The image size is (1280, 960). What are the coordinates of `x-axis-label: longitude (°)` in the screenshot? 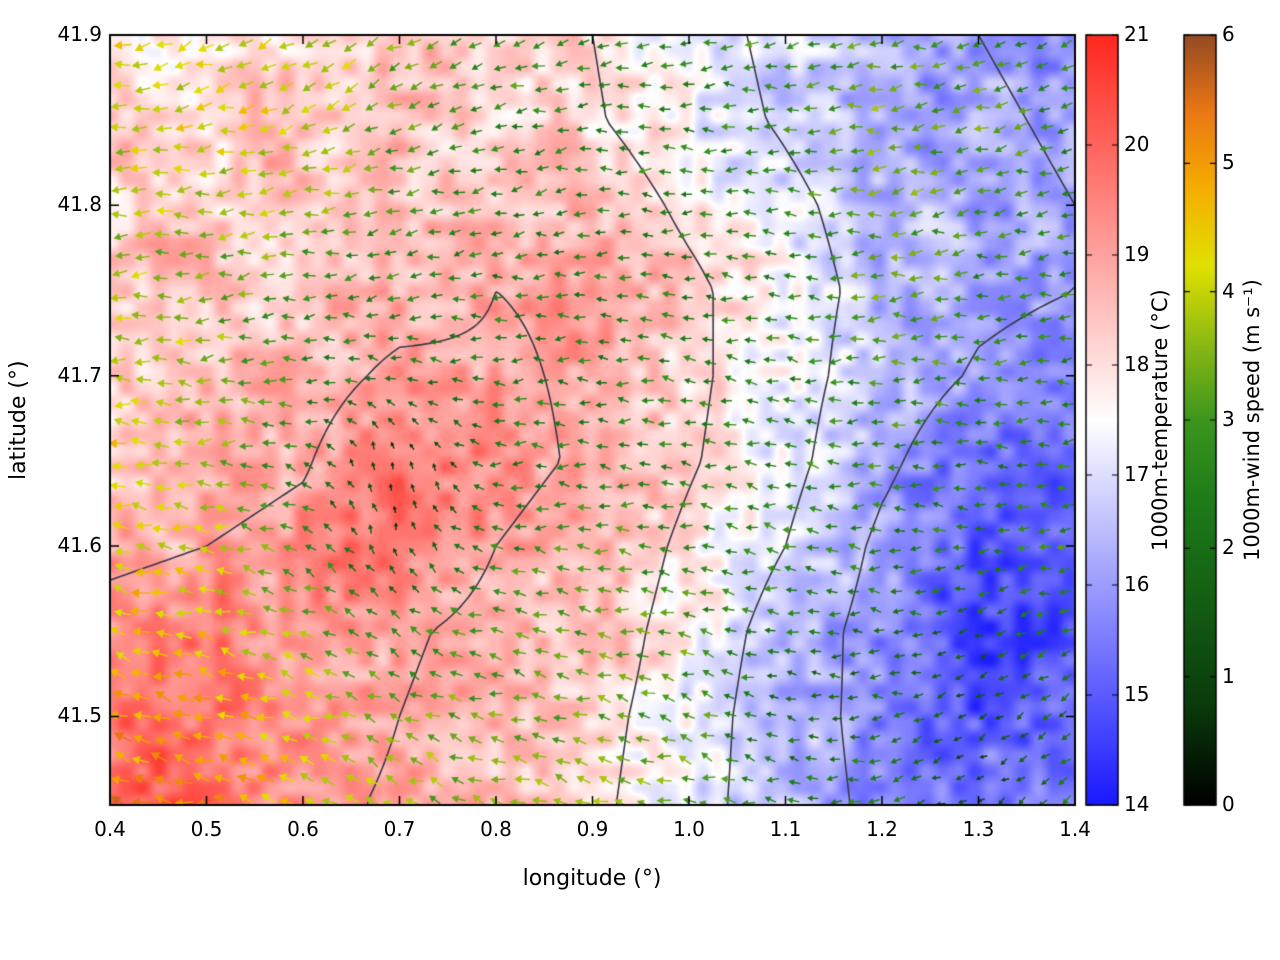 It's located at (592, 878).